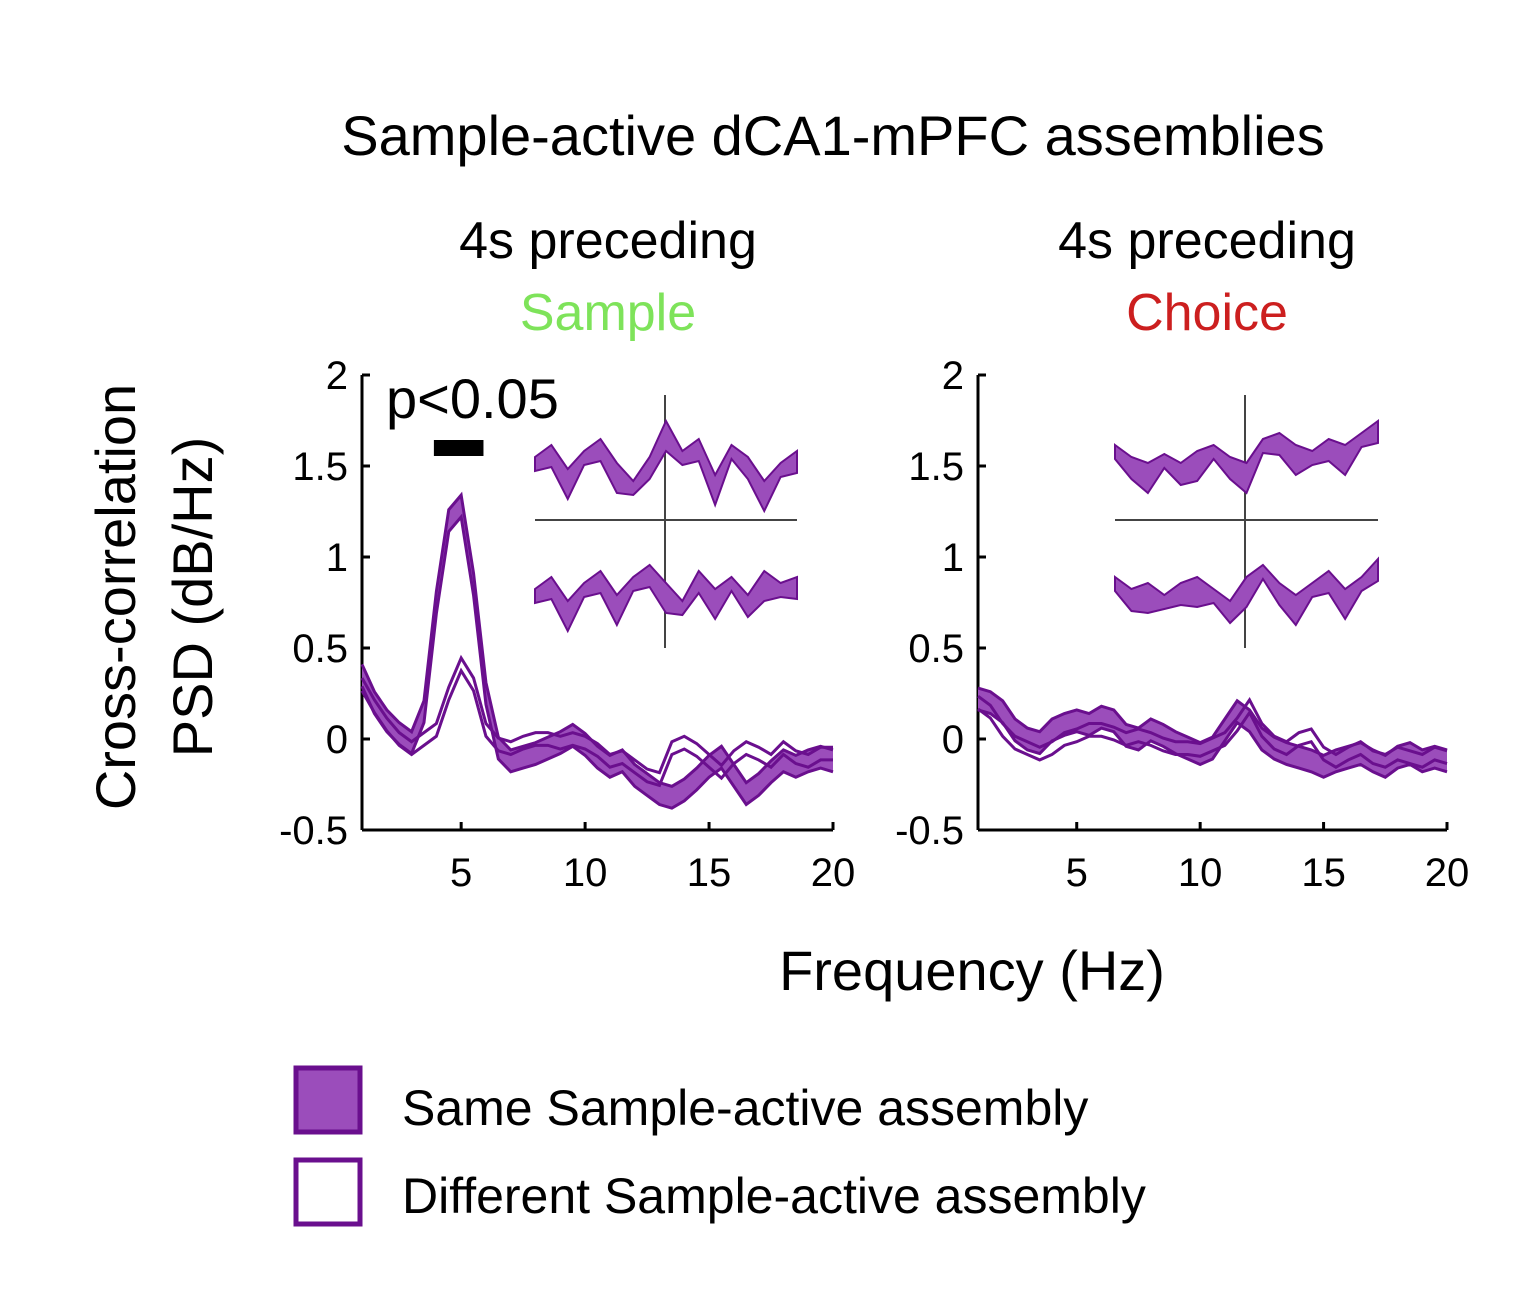 Image resolution: width=1516 pixels, height=1294 pixels. I want to click on left-series-different-lower, so click(596, 727).